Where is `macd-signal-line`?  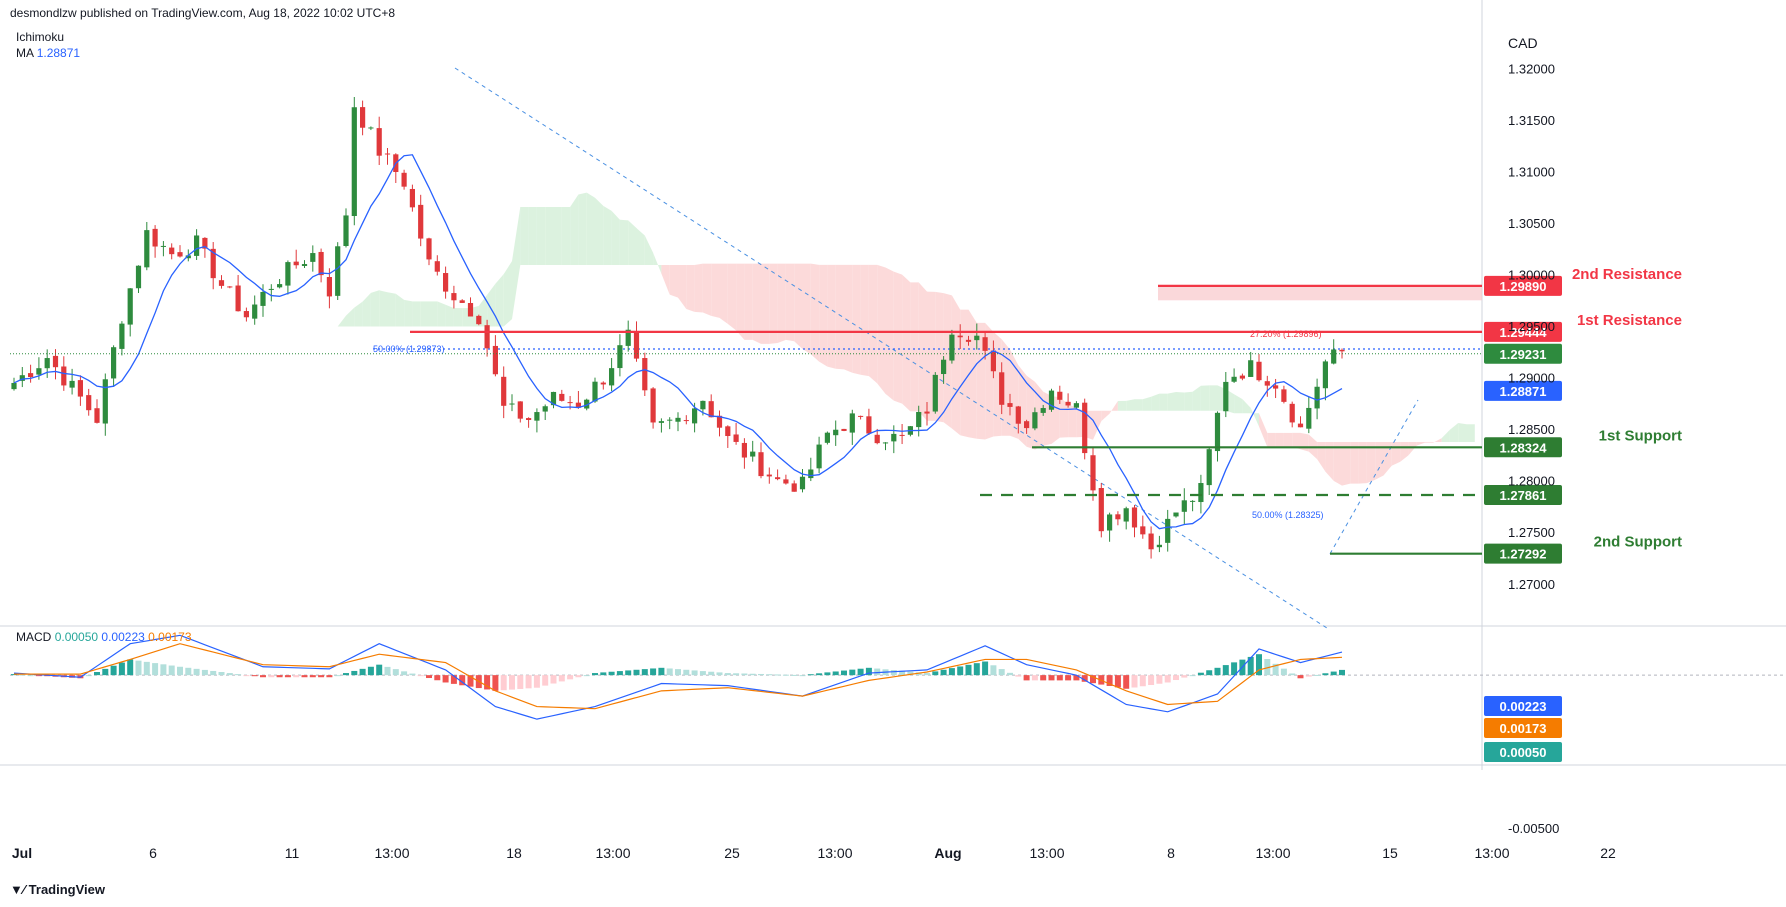 macd-signal-line is located at coordinates (678, 676).